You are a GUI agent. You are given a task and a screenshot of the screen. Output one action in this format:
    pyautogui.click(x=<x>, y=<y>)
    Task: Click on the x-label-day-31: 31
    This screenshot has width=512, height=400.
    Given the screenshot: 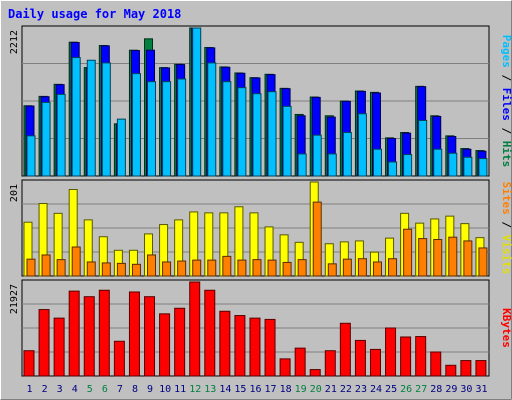 What is the action you would take?
    pyautogui.click(x=481, y=389)
    